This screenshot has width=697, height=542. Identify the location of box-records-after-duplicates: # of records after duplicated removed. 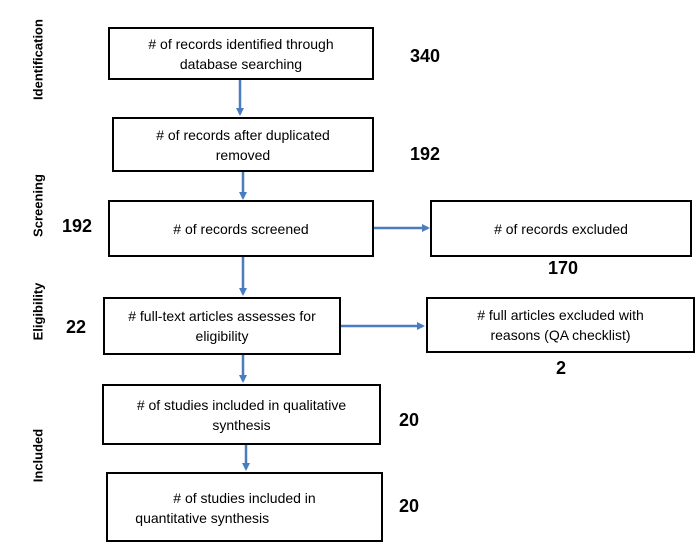
(243, 144).